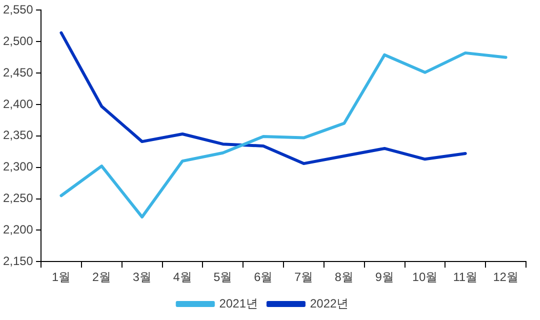 The width and height of the screenshot is (540, 320). What do you see at coordinates (304, 277) in the screenshot?
I see `x-tick-label: 7월` at bounding box center [304, 277].